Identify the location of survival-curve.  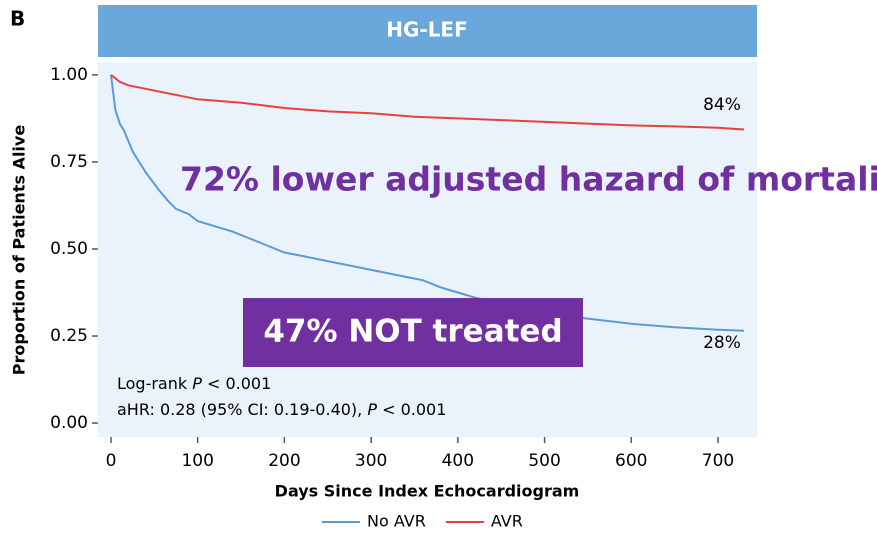
(427, 102).